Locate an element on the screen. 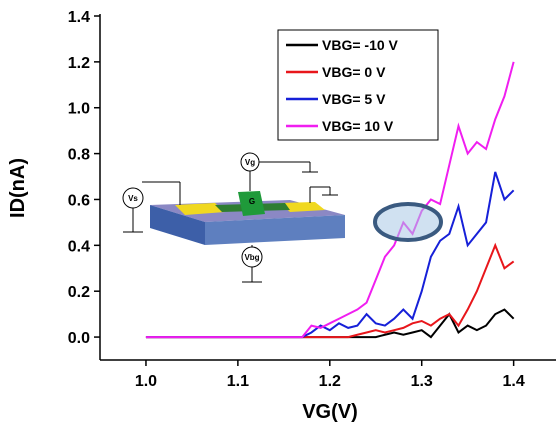 The image size is (556, 438). inset-label: Vbg is located at coordinates (251, 257).